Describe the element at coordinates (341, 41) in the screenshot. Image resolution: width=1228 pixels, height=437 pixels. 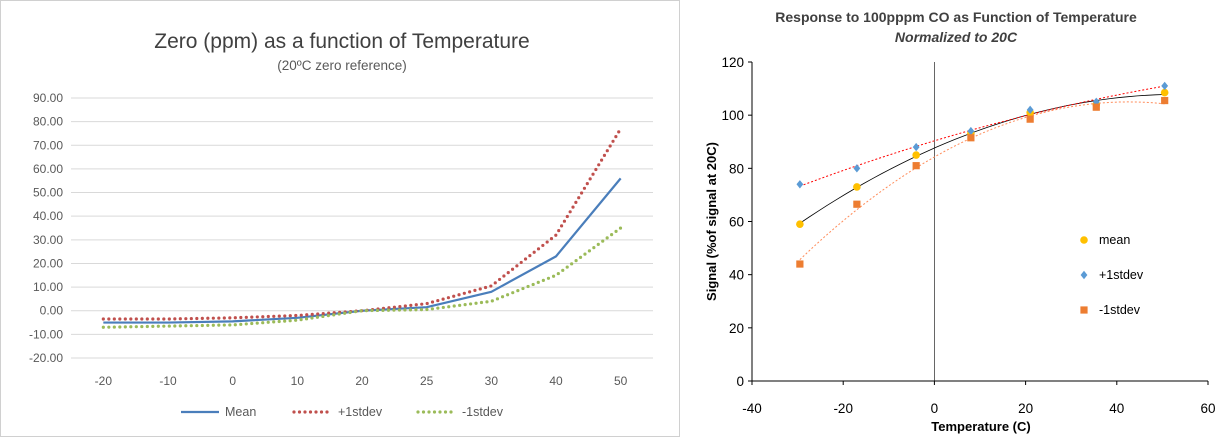
I see `chart-title: Zero (ppm) as a function of Temperature` at that location.